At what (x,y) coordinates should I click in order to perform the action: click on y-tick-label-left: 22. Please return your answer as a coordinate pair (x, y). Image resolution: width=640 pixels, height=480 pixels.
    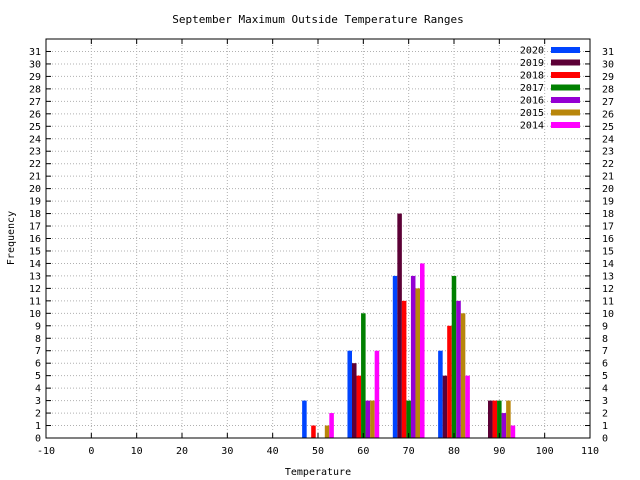
    Looking at the image, I should click on (35, 164).